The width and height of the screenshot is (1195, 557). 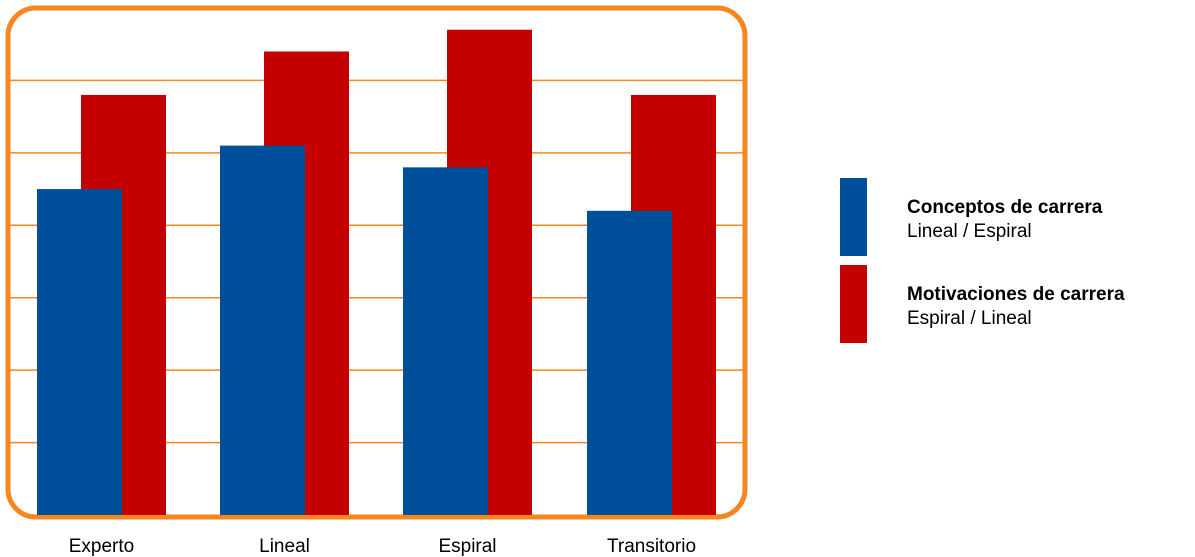 What do you see at coordinates (382, 546) in the screenshot?
I see `category-labels: Experto Lineal Espiral Transitorio` at bounding box center [382, 546].